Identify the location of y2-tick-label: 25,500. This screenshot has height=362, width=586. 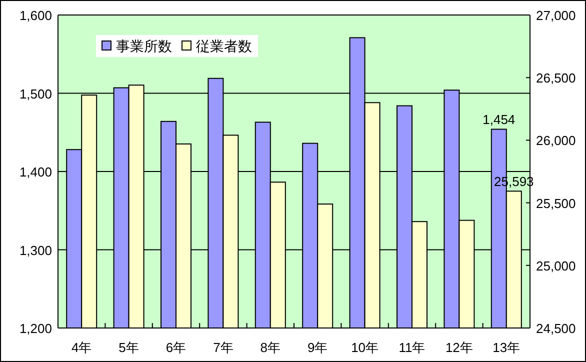
(556, 203).